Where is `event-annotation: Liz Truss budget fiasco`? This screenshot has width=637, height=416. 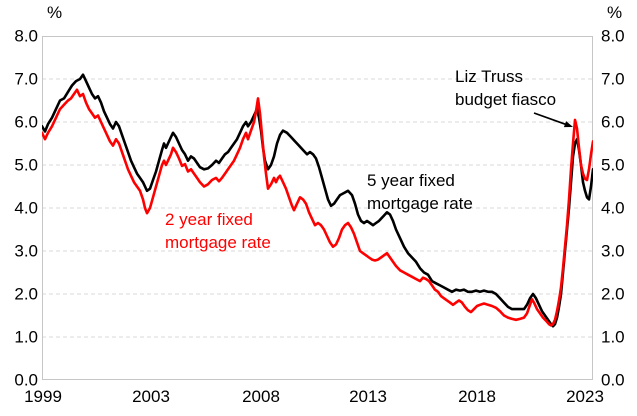 event-annotation: Liz Truss budget fiasco is located at coordinates (505, 88).